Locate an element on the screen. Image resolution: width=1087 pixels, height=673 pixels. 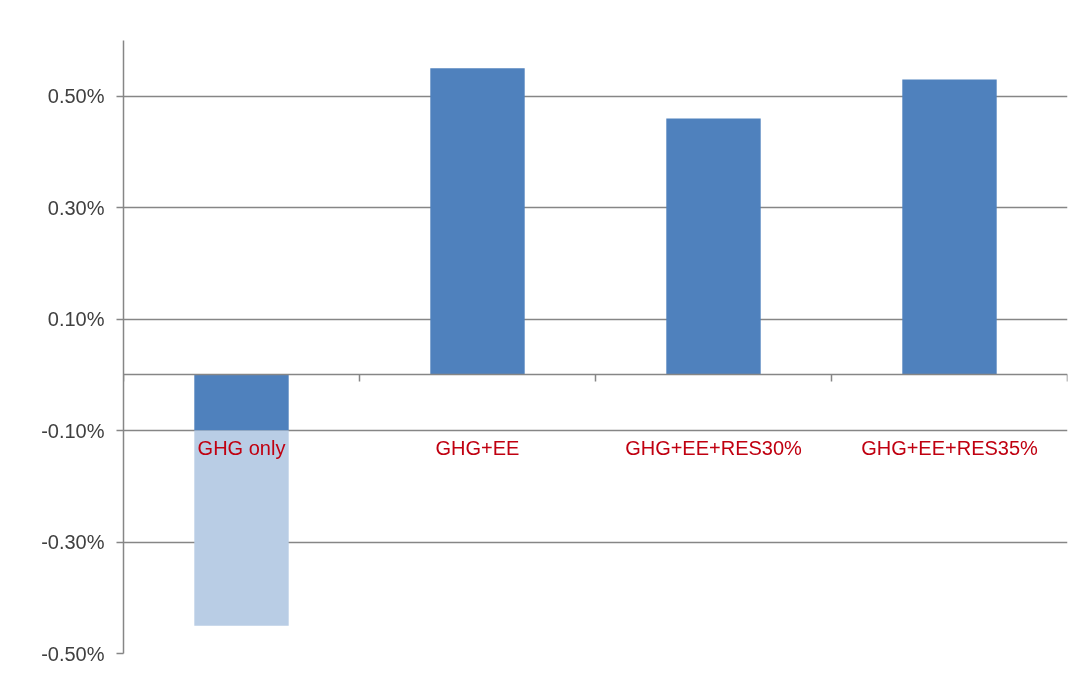
y-tick-label: -0.10% is located at coordinates (73, 430).